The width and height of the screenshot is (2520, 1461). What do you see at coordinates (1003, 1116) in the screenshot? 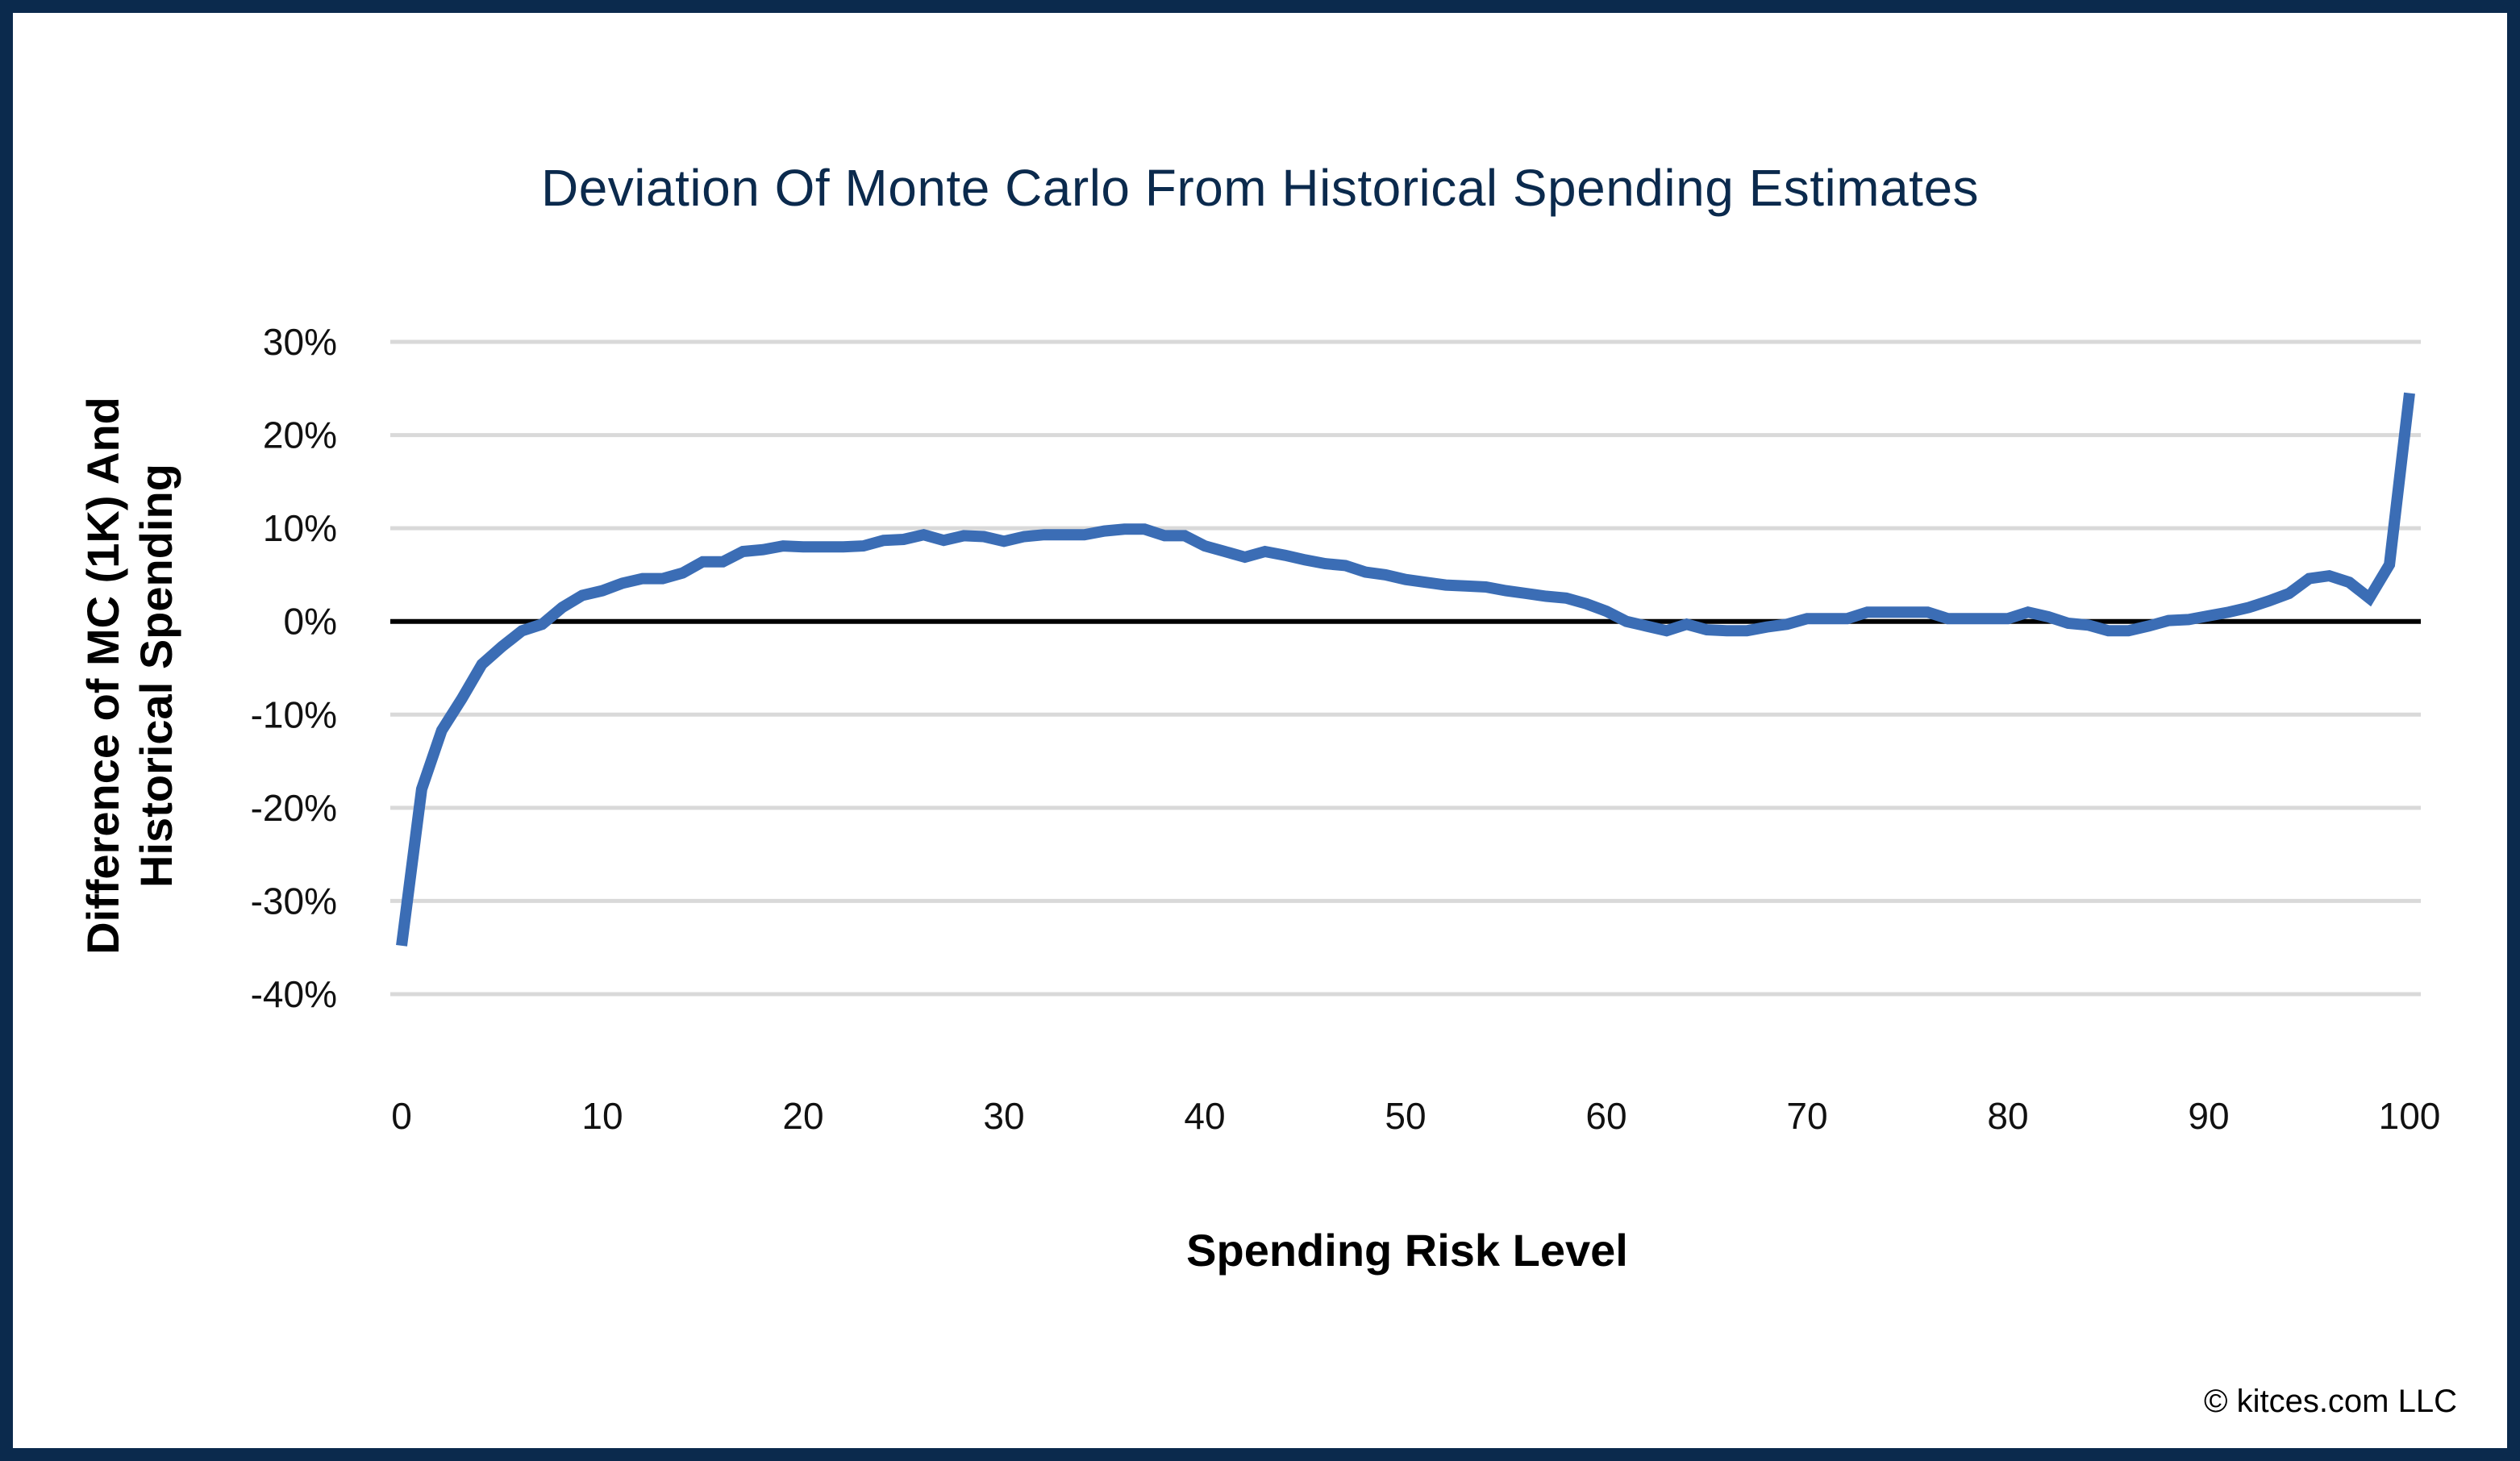
I see `x-tick-label: 30` at bounding box center [1003, 1116].